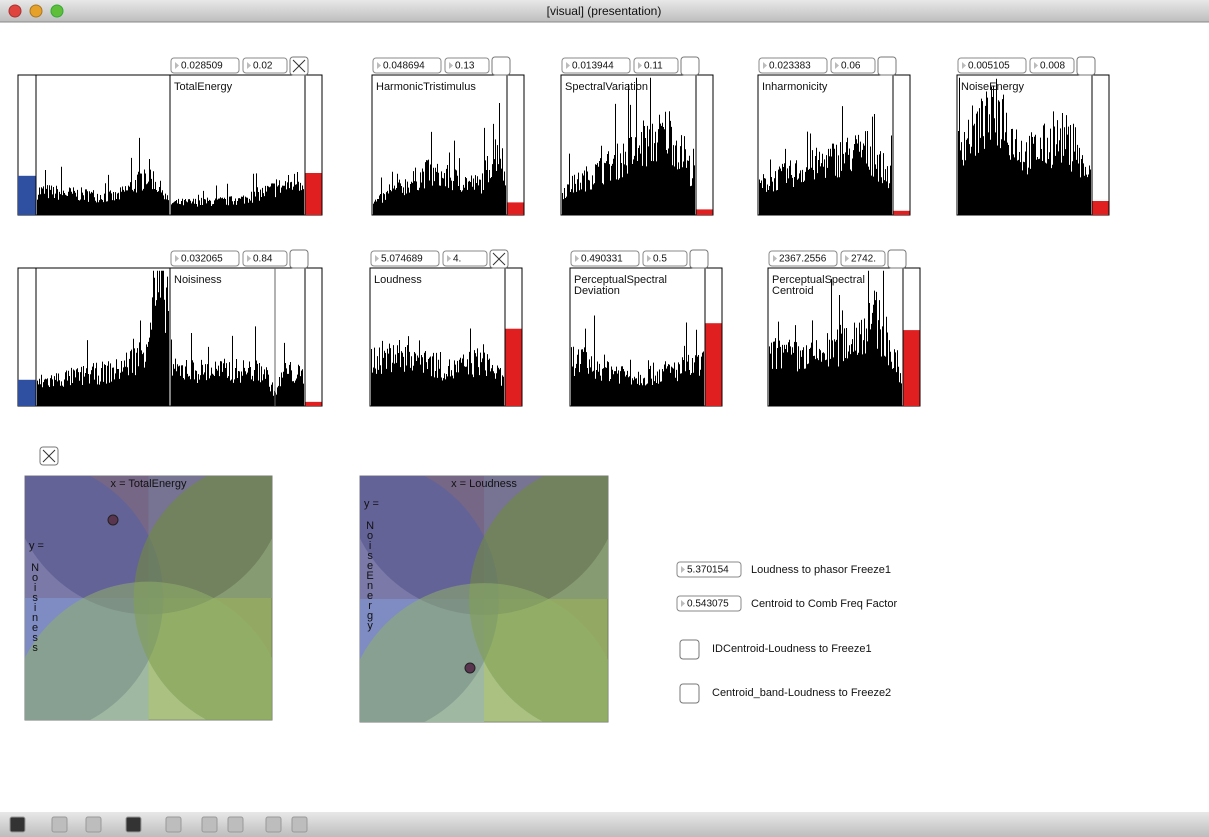 Image resolution: width=1209 pixels, height=837 pixels. I want to click on number-box-value: 2367.2556, so click(803, 259).